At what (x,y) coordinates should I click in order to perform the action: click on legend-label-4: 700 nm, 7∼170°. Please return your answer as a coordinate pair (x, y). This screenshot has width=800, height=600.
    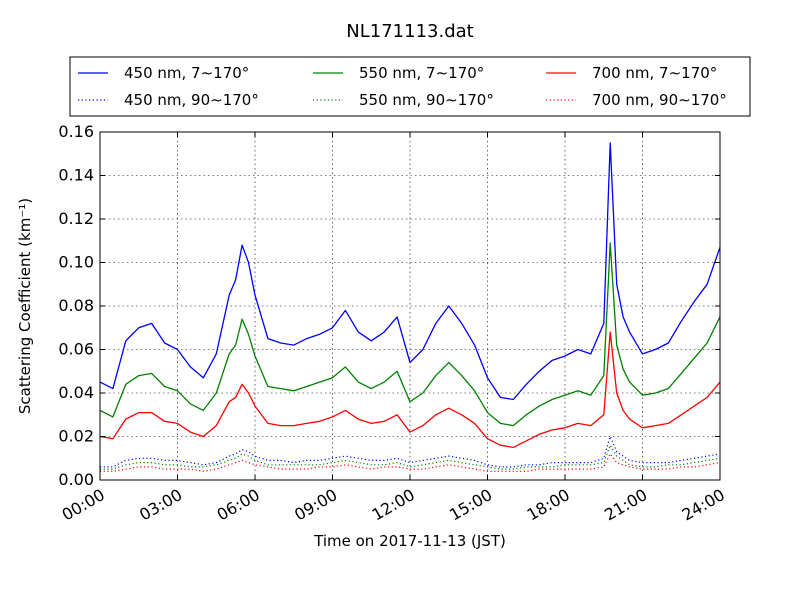
    Looking at the image, I should click on (654, 73).